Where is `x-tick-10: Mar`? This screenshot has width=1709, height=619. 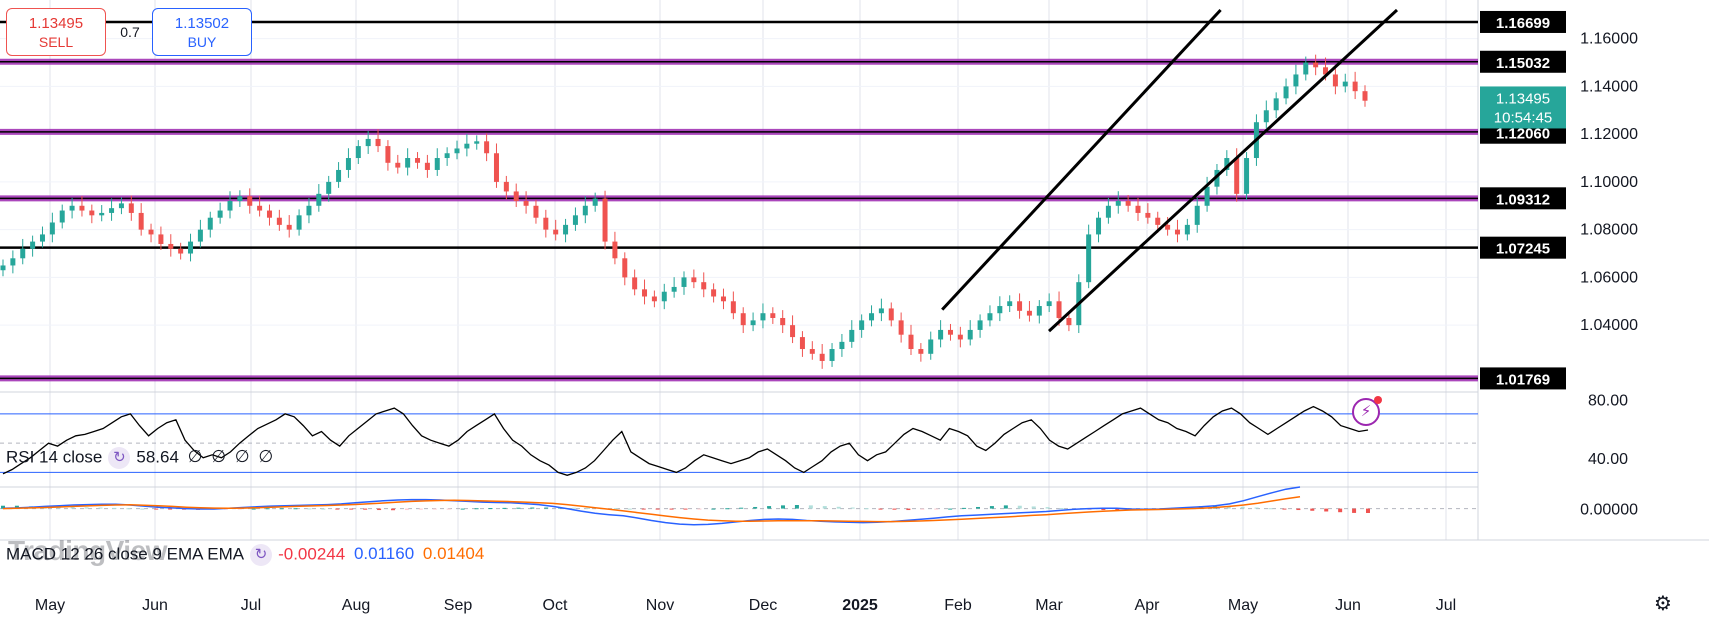 x-tick-10: Mar is located at coordinates (1049, 605).